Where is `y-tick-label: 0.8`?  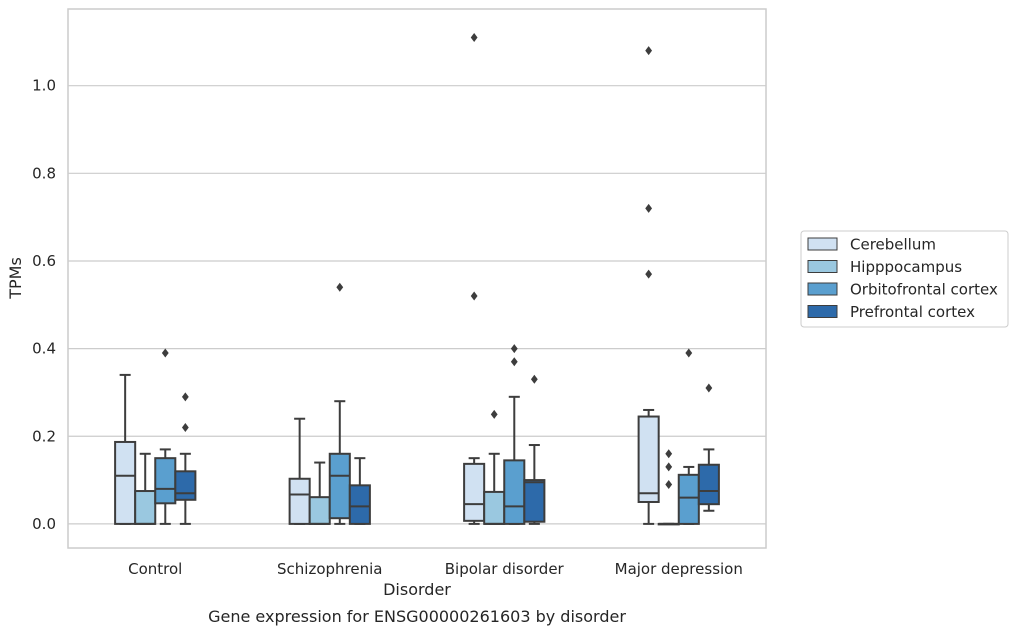 y-tick-label: 0.8 is located at coordinates (44, 173).